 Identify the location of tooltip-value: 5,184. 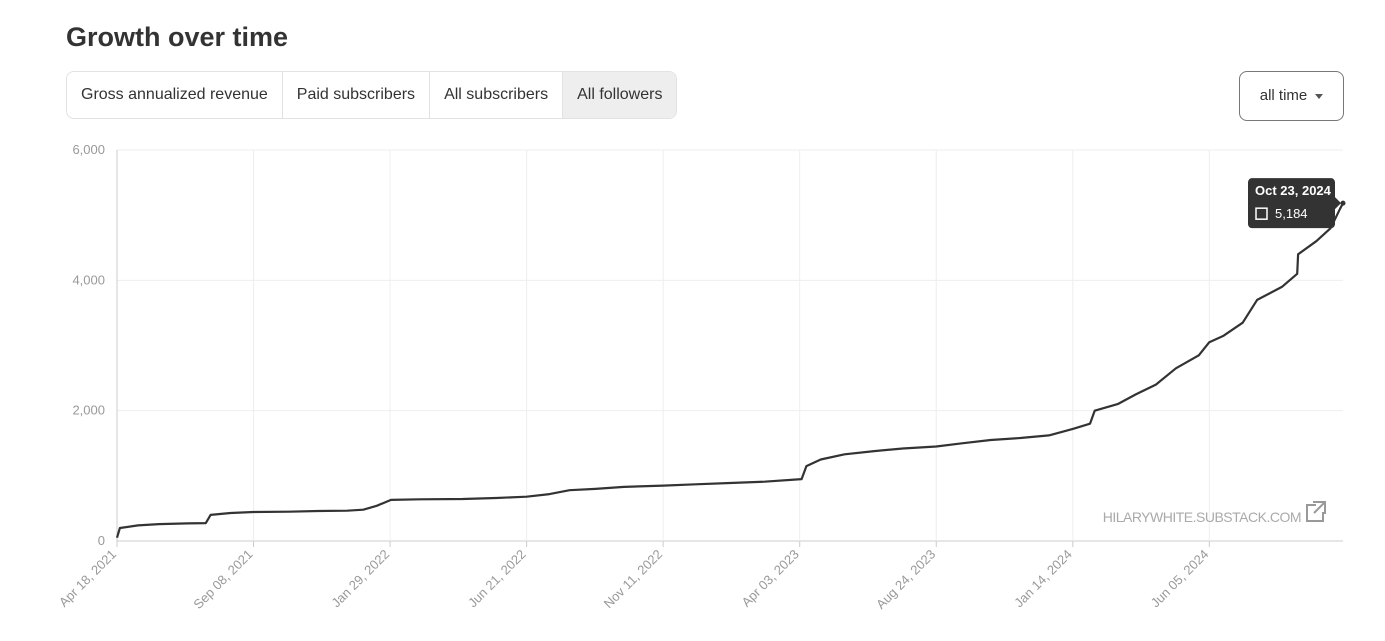
(1291, 213).